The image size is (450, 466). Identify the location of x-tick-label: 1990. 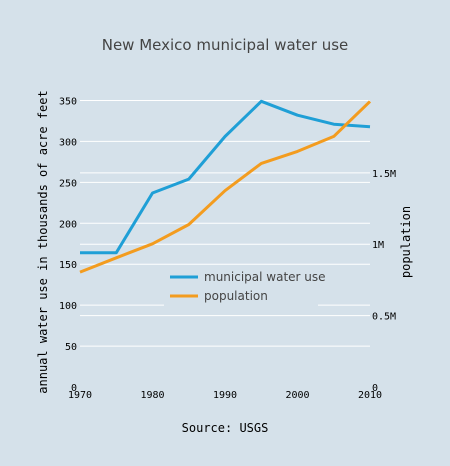
(225, 395).